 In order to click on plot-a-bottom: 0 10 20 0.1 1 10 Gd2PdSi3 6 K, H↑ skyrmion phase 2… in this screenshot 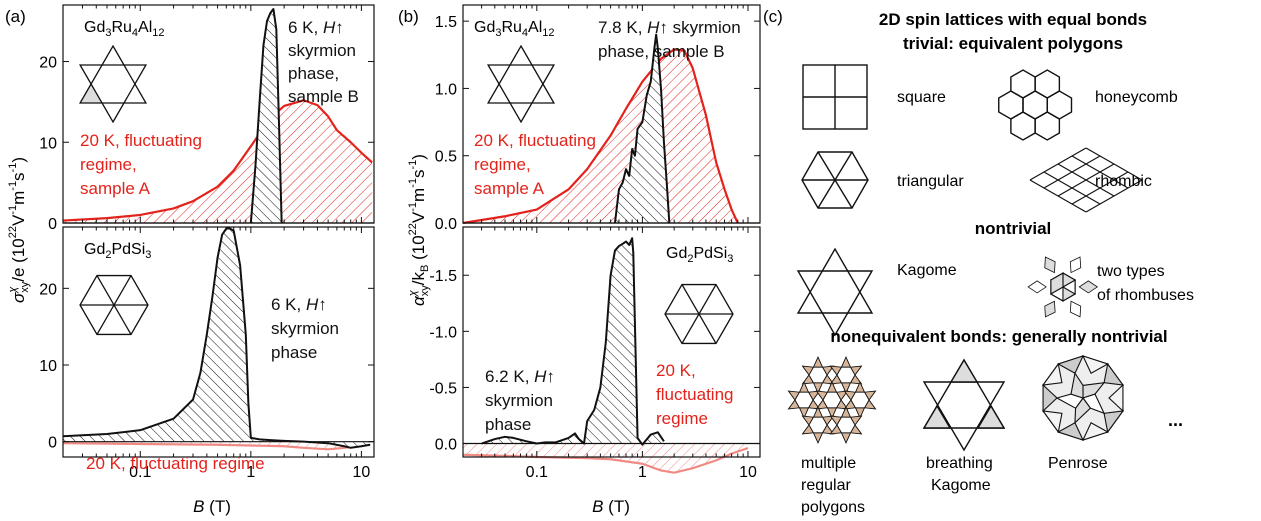, I will do `click(207, 353)`.